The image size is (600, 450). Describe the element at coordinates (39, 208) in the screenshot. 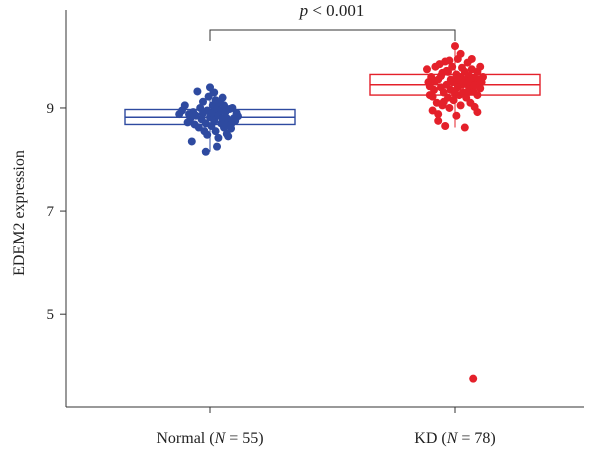

I see `y-axis: 5 7 9 EDEM2 expression` at that location.